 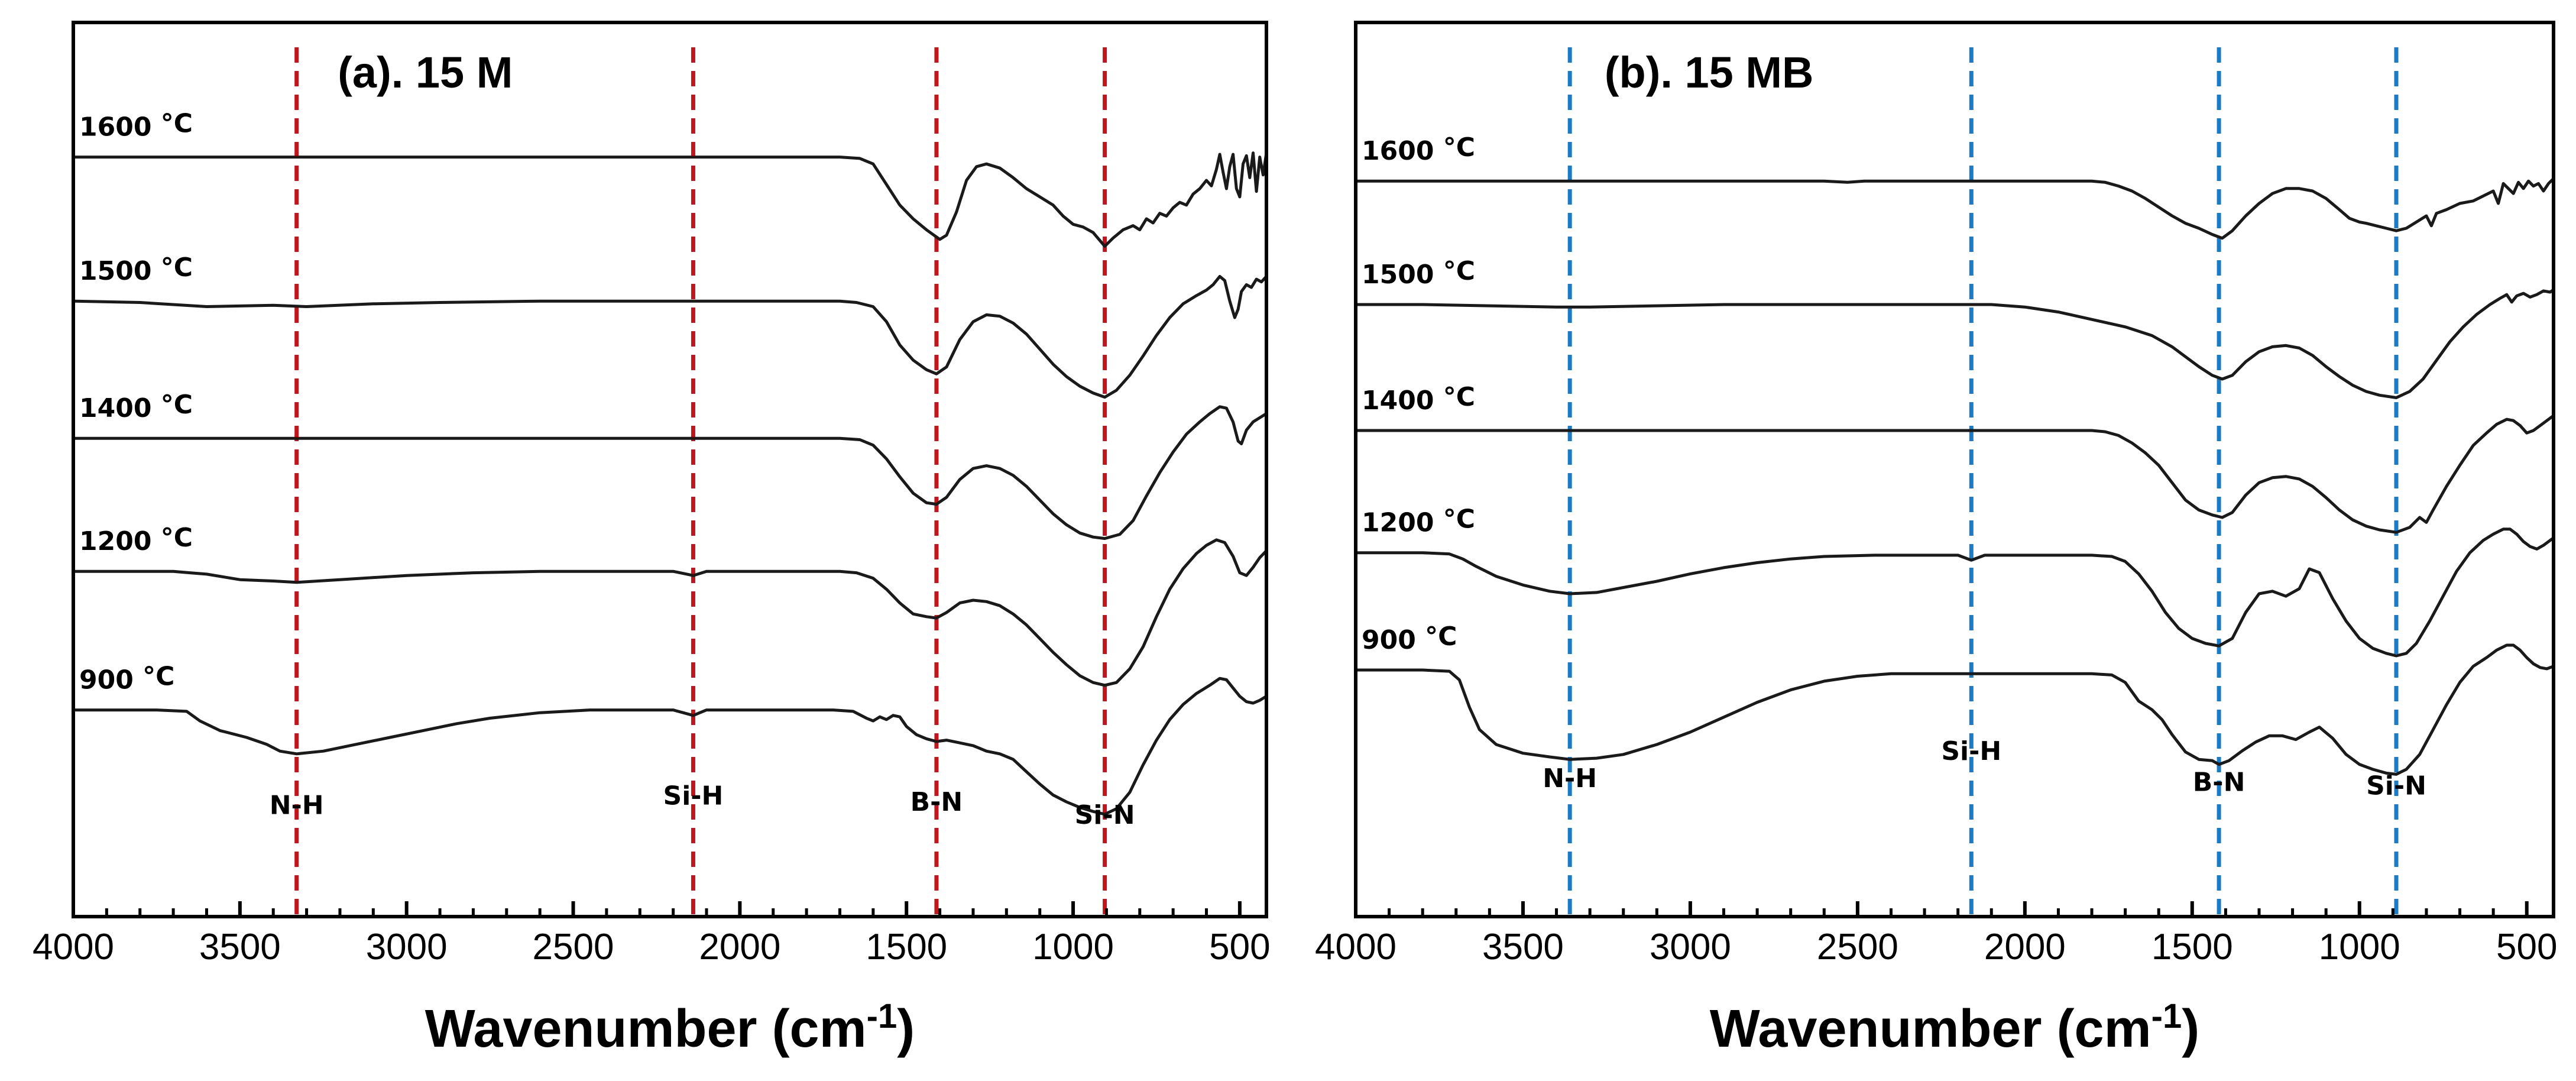 What do you see at coordinates (297, 806) in the screenshot?
I see `panel-a-band-label-n-h: N-H` at bounding box center [297, 806].